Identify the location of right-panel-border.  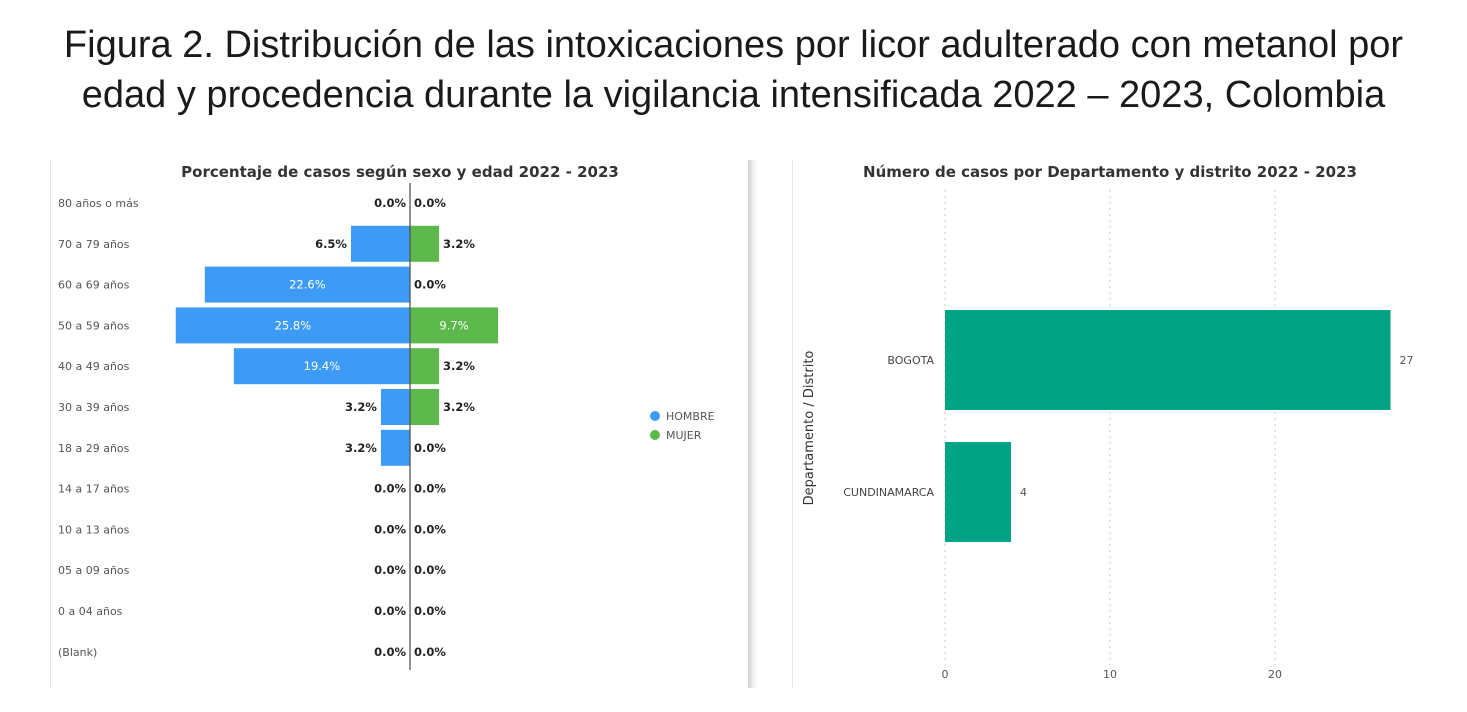
(792, 424).